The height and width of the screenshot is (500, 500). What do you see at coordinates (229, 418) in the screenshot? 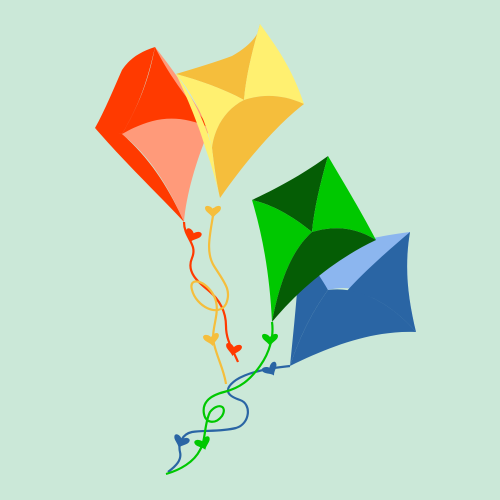
I see `blue-kite-string` at bounding box center [229, 418].